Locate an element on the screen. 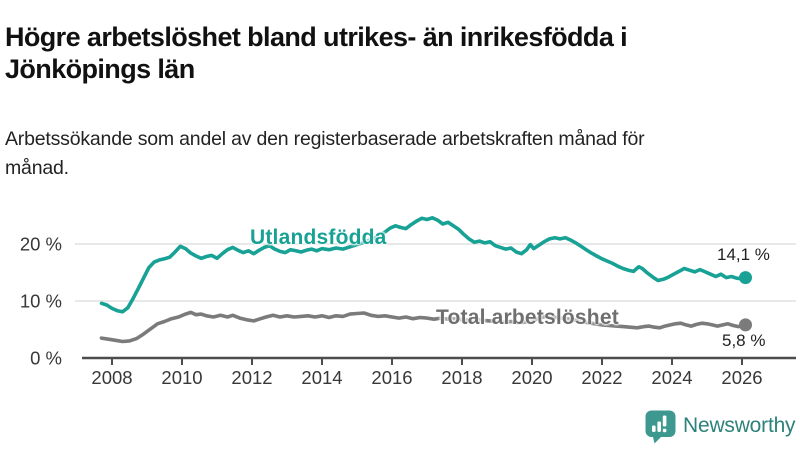 This screenshot has height=450, width=800. newsworthy-logo-icon is located at coordinates (660, 427).